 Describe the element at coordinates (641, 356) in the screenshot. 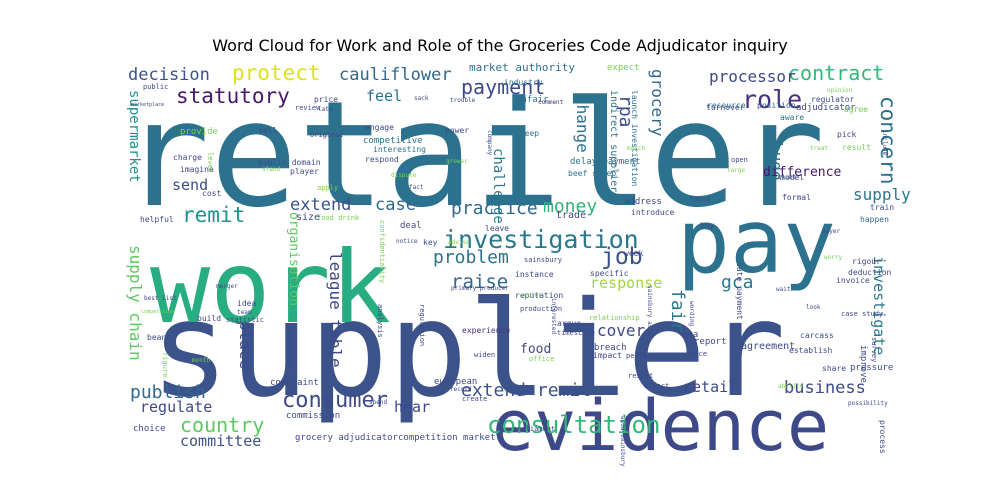

I see `word-perform: perform` at that location.